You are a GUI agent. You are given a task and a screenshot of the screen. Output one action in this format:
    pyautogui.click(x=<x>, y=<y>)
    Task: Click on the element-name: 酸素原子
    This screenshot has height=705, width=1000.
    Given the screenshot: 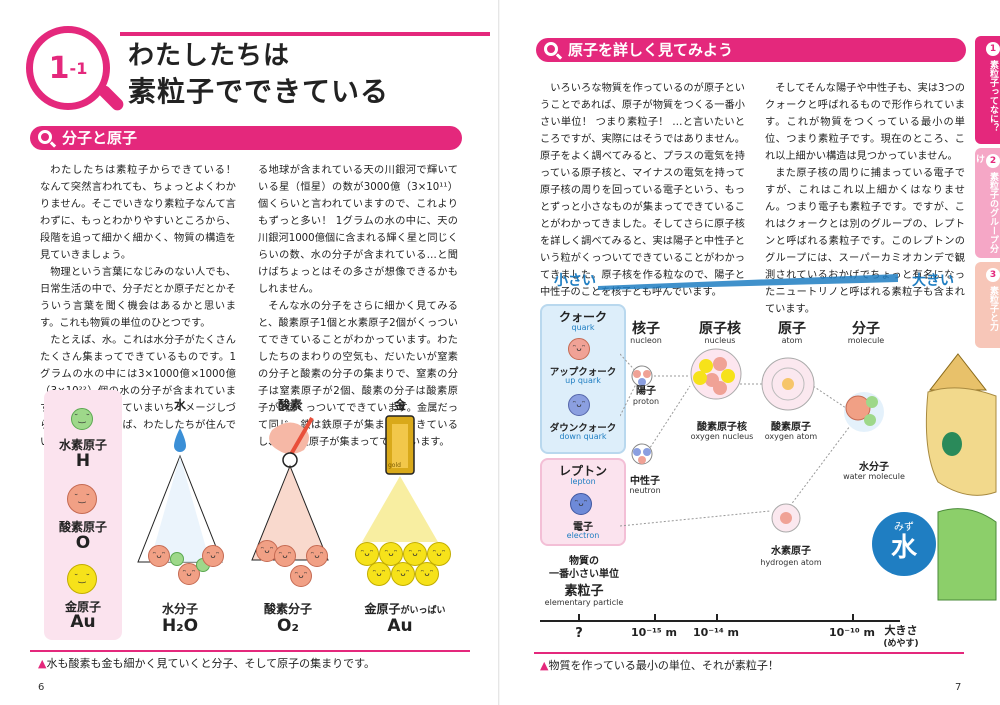 What is the action you would take?
    pyautogui.click(x=82, y=527)
    